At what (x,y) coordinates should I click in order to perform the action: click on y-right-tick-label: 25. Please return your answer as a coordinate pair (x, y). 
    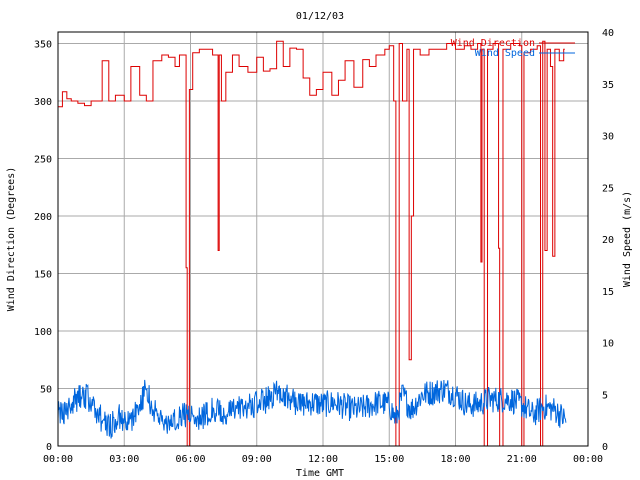
    Looking at the image, I should click on (608, 188).